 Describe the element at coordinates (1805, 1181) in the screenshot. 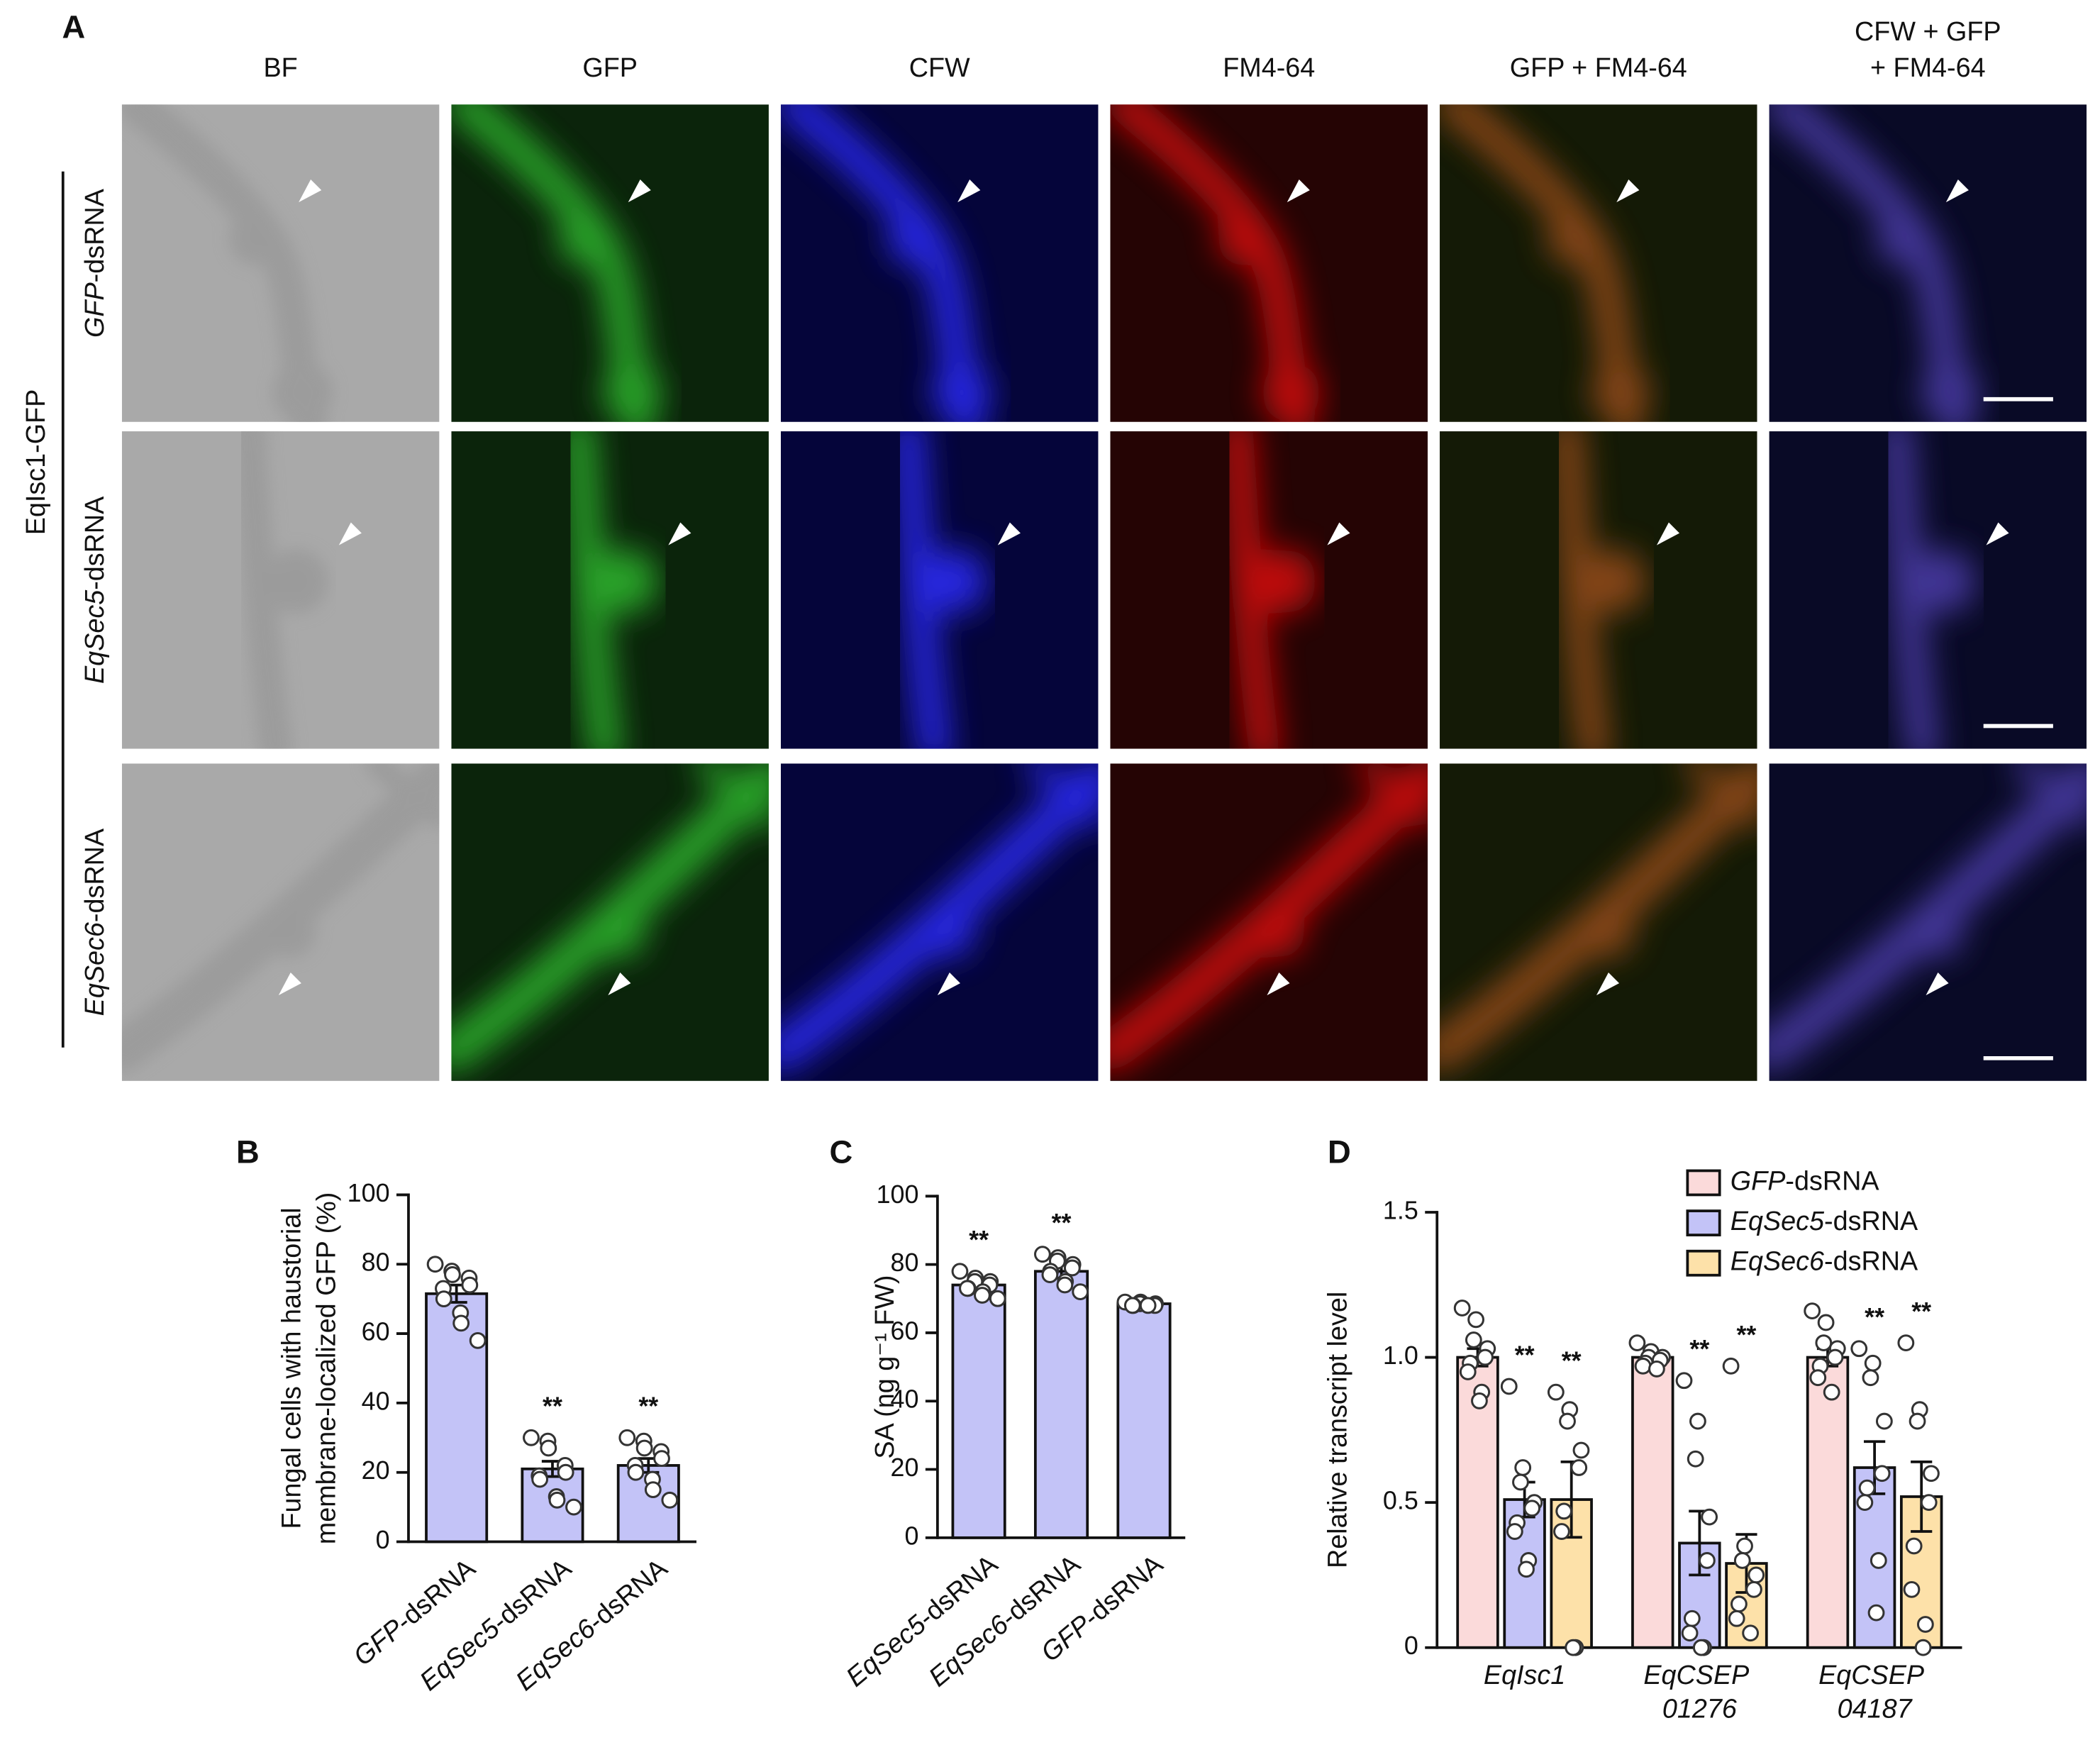

I see `legend-label: GFP-dsRNA` at that location.